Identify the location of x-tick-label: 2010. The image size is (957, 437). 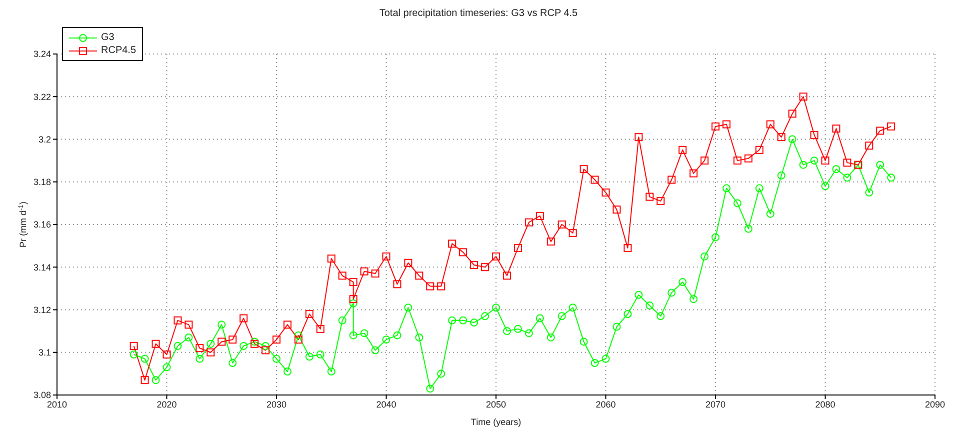
(57, 404).